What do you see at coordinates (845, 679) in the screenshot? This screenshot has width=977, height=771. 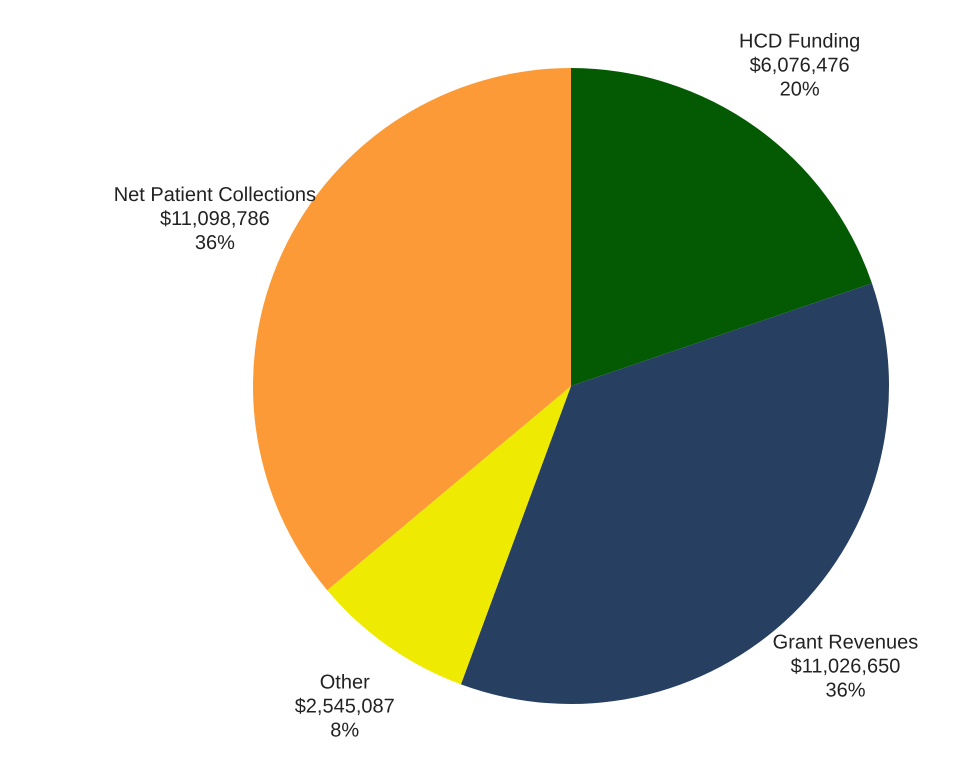 I see `data-label: $11,026,650 36%` at bounding box center [845, 679].